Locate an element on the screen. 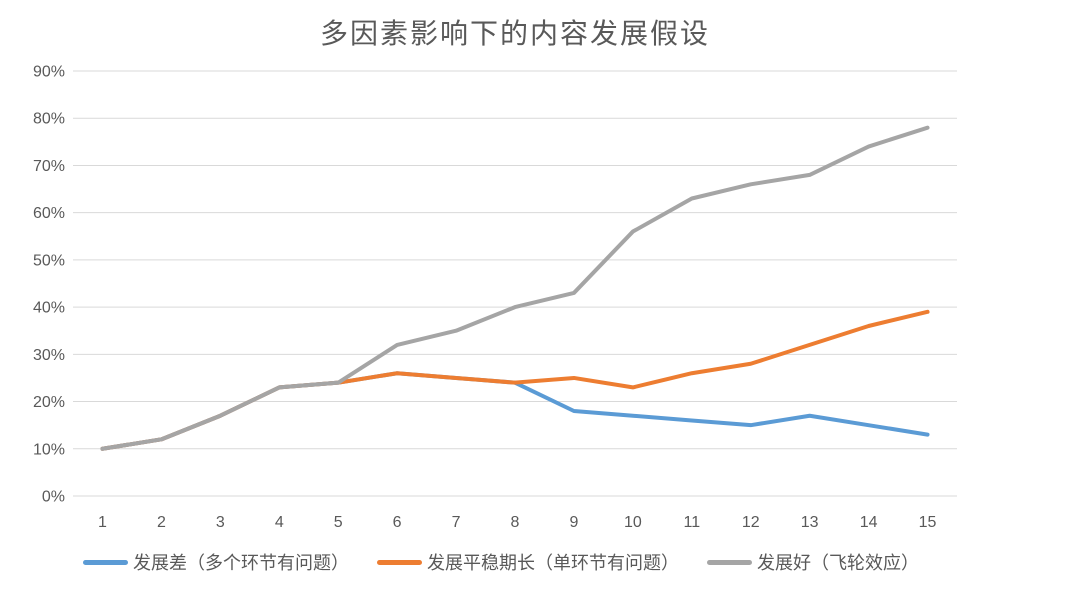  y-tick-label: 90% is located at coordinates (49, 72).